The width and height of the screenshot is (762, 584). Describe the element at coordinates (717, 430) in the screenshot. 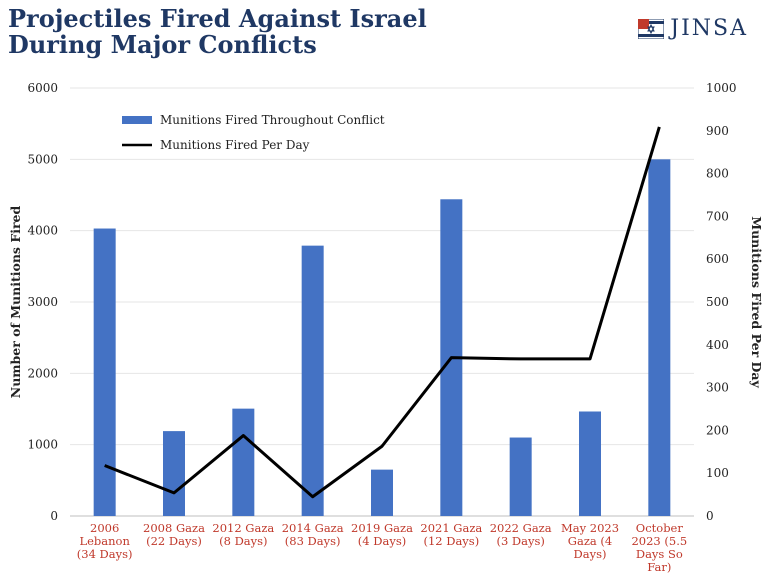

I see `right-tick-label: 200` at that location.